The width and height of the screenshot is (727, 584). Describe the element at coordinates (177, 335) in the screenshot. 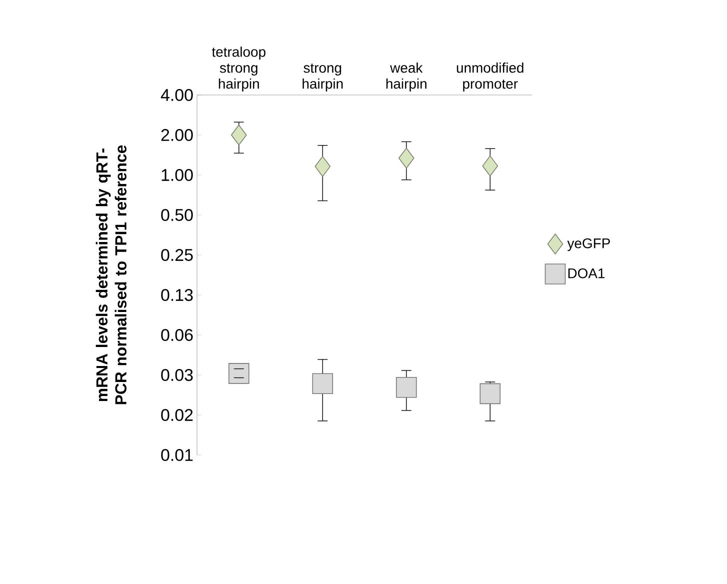

I see `y-tick-label: 0.06` at that location.